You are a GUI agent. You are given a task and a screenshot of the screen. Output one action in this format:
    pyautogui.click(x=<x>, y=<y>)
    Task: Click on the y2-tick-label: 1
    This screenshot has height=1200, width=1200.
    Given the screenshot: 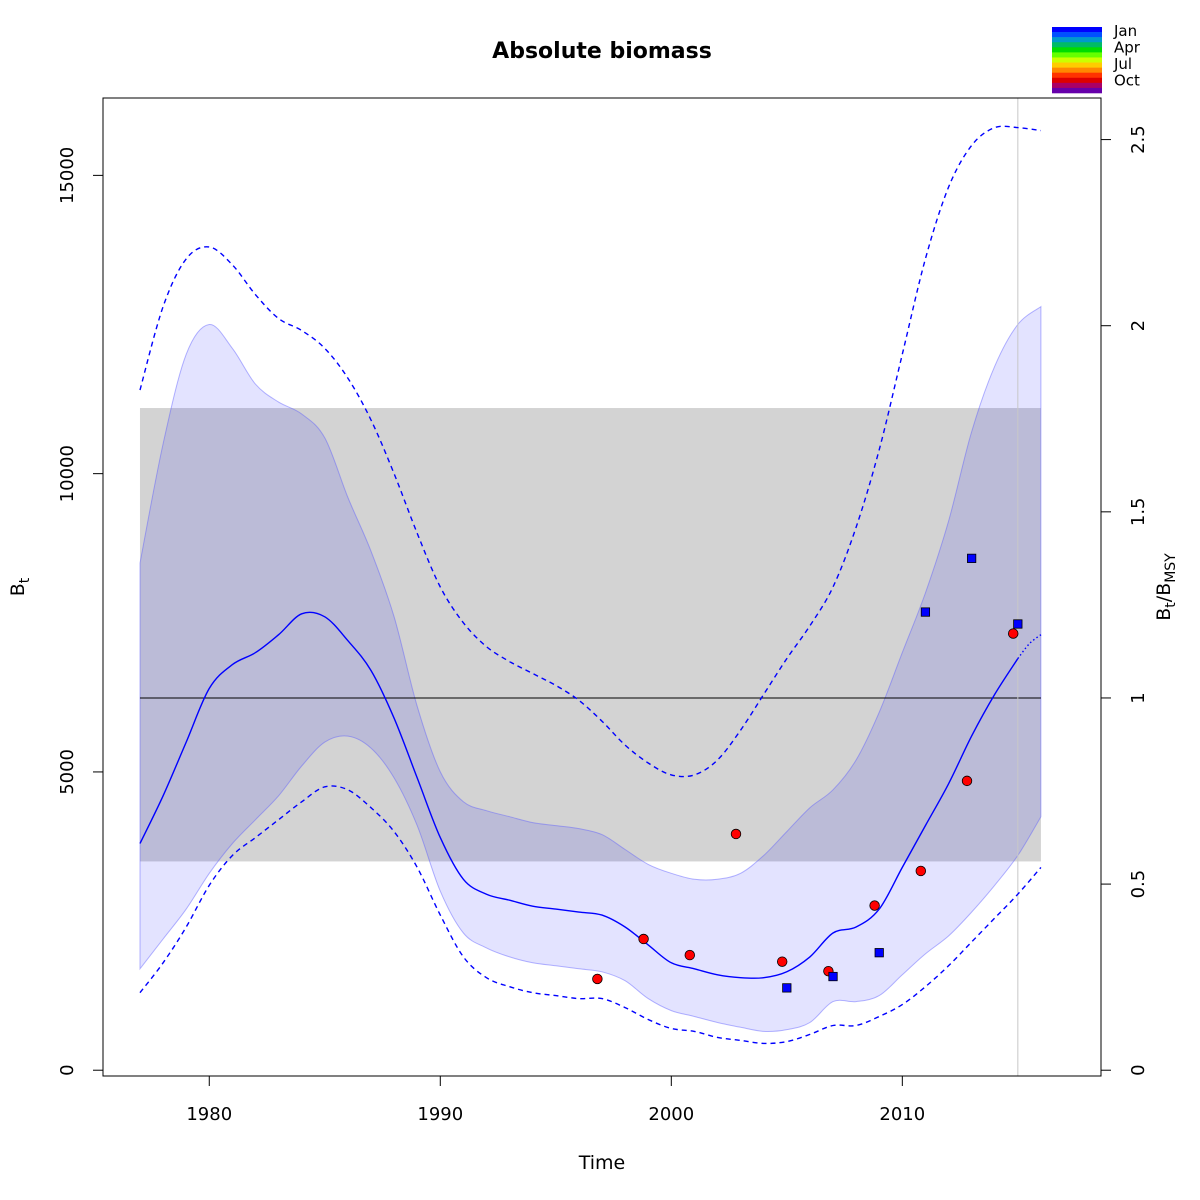 What is the action you would take?
    pyautogui.click(x=1138, y=697)
    